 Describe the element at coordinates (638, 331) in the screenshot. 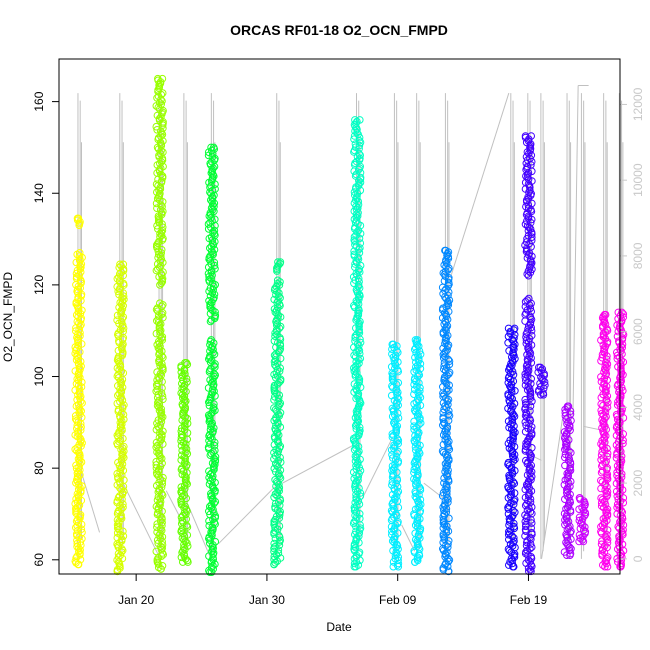

I see `y2-tick-label: 6000` at that location.